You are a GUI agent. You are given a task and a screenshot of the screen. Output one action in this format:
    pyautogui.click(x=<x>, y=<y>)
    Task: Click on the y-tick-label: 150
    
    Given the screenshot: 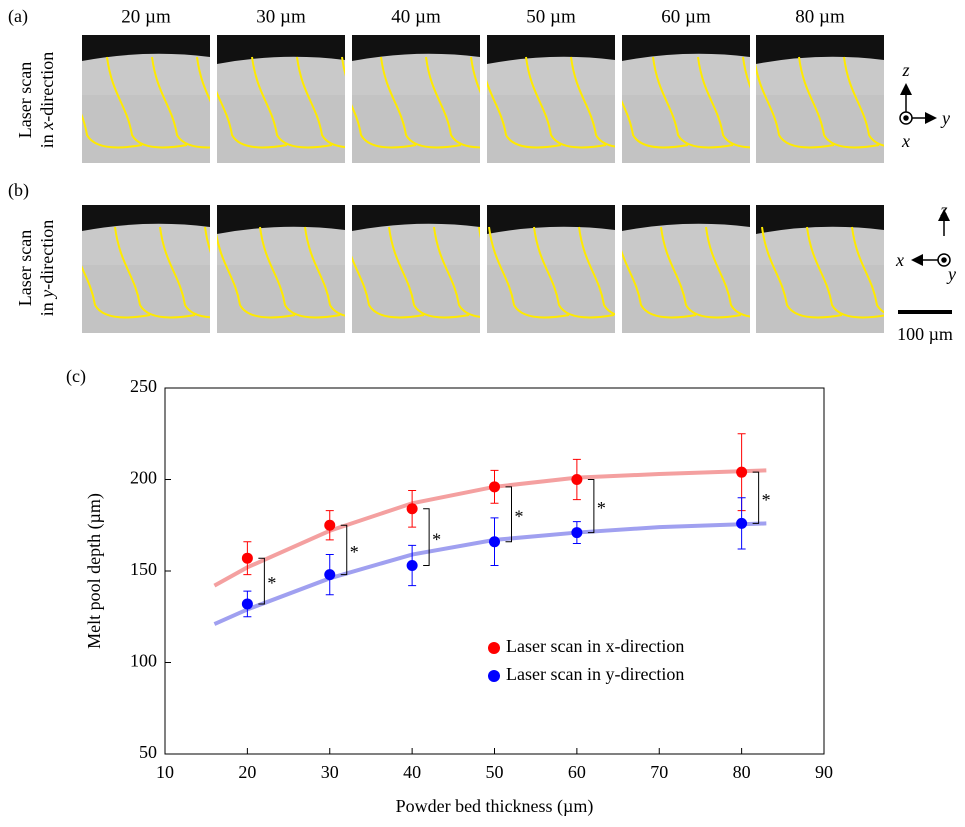 What is the action you would take?
    pyautogui.click(x=143, y=569)
    